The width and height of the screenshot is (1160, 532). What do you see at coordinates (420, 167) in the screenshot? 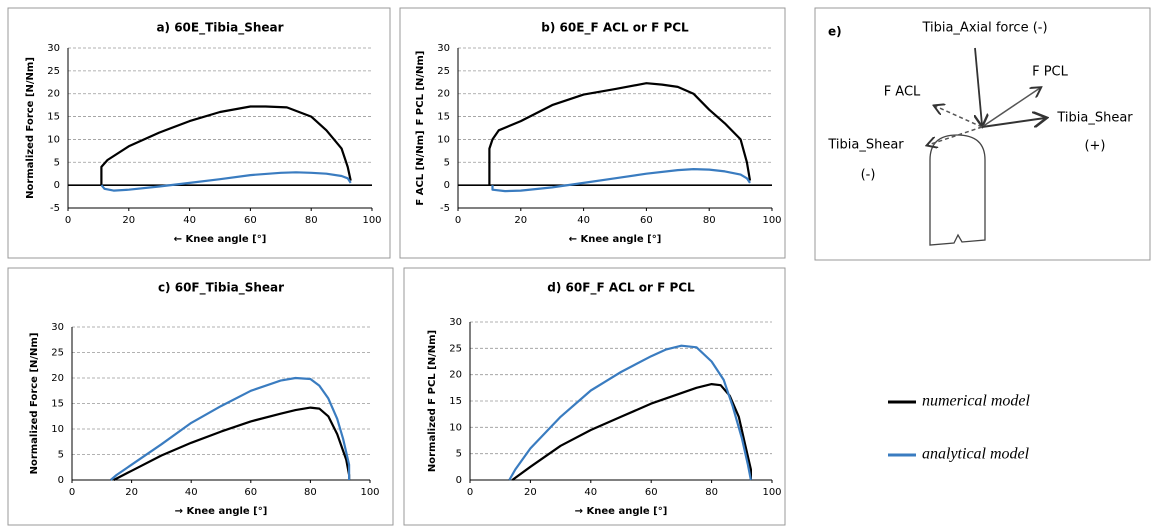
I see `y-axis-label: F ACL [N/Nm]` at bounding box center [420, 167].